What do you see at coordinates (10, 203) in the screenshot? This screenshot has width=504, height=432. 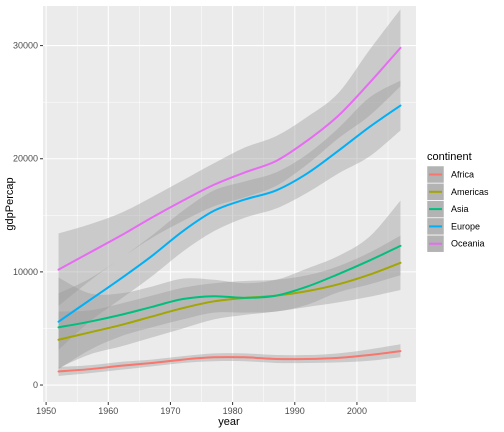 I see `y-axis-title: gdpPercap` at bounding box center [10, 203].